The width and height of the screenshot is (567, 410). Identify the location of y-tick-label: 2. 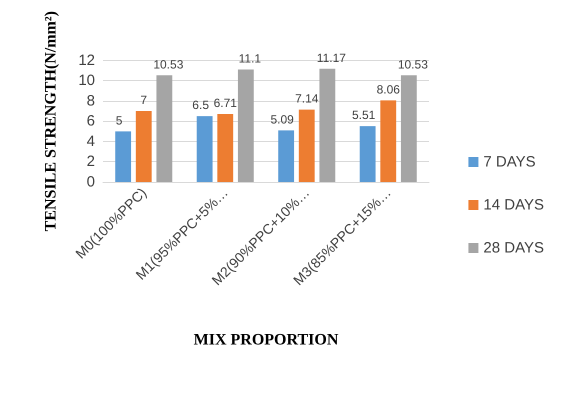
(90, 161).